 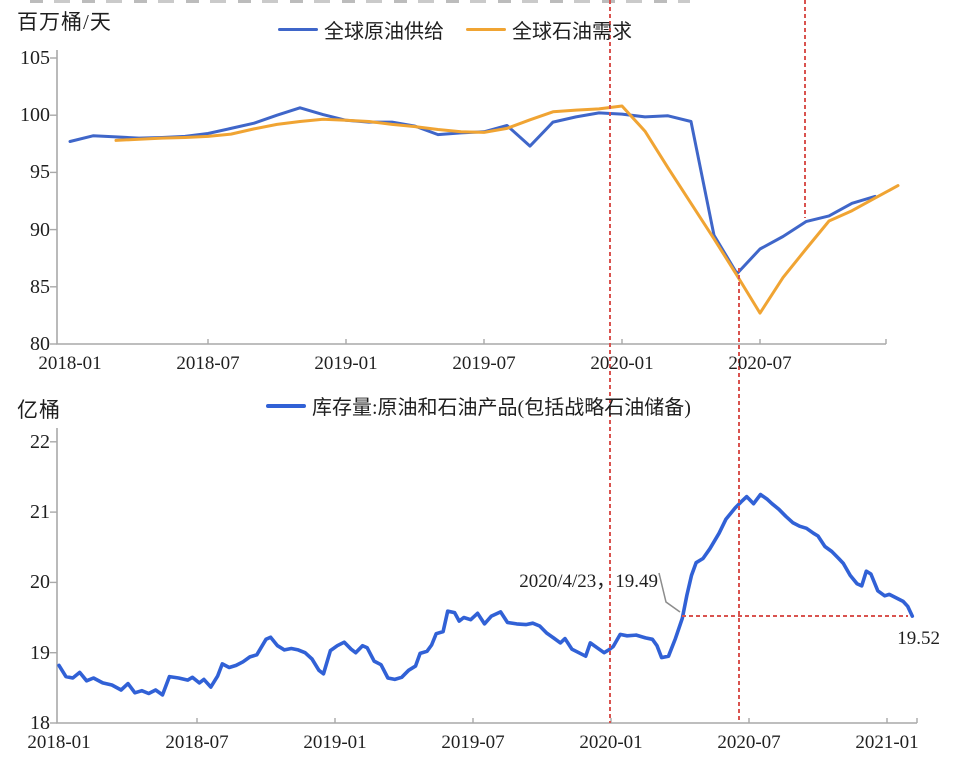 I want to click on supply-legend-label: 全球原油供给, so click(x=384, y=32).